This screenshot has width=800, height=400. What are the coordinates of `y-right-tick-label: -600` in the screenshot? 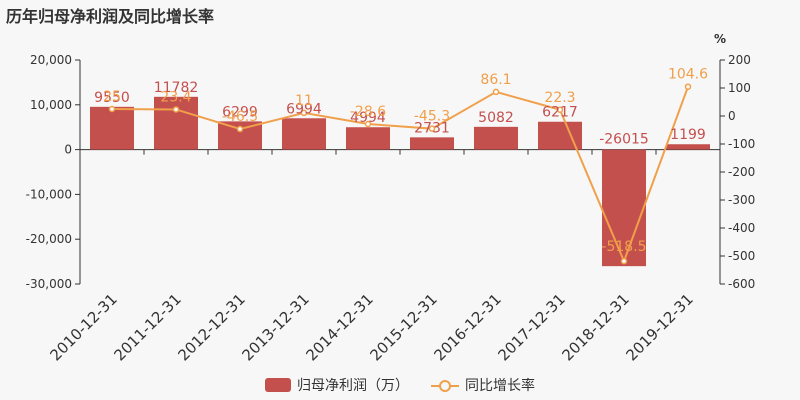 It's located at (741, 284).